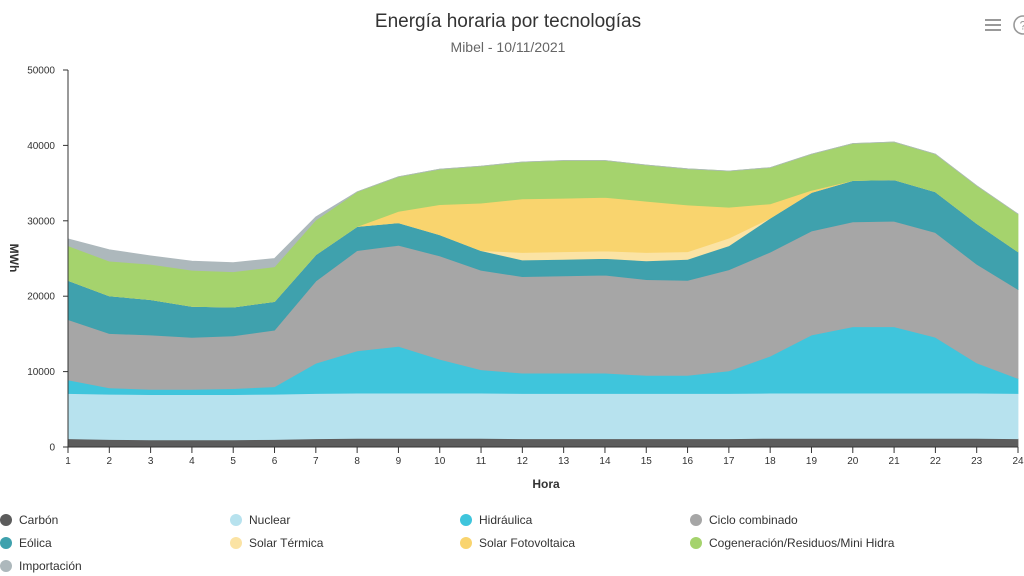  What do you see at coordinates (688, 461) in the screenshot?
I see `x-tick-label: 16` at bounding box center [688, 461].